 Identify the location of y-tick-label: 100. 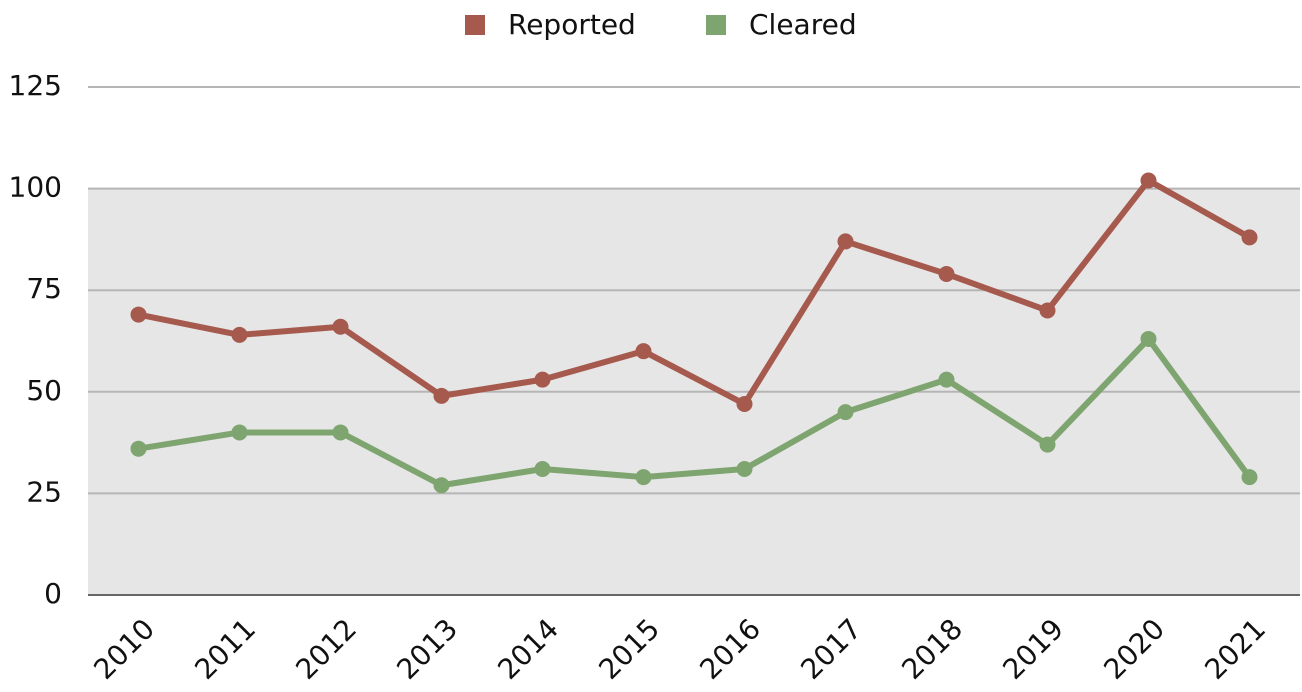
(35, 187).